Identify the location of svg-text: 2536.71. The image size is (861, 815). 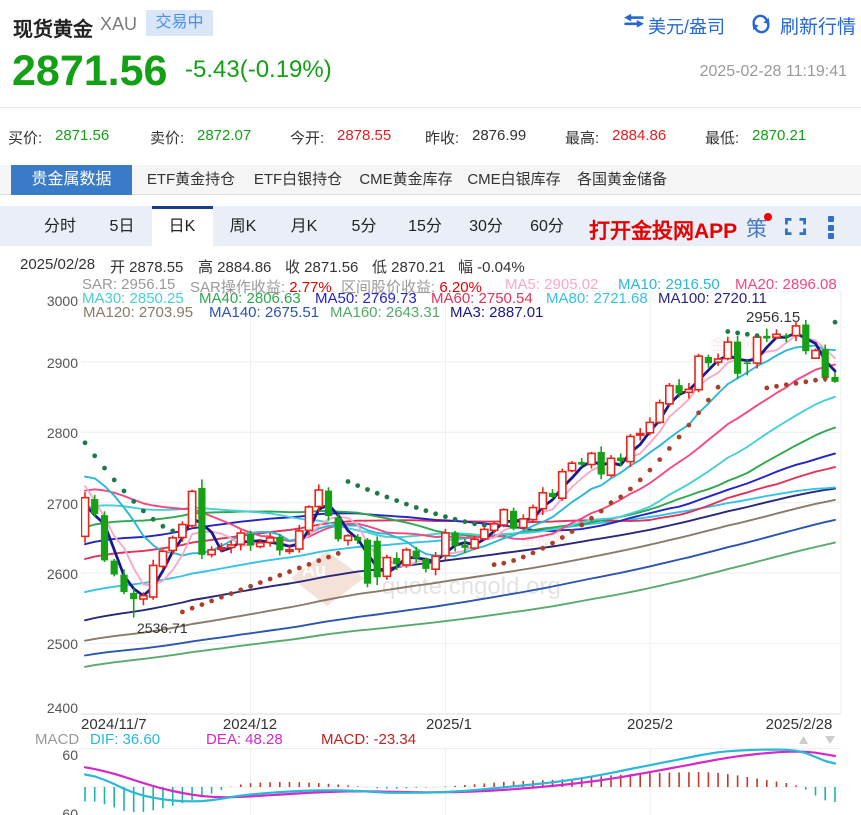
(162, 628).